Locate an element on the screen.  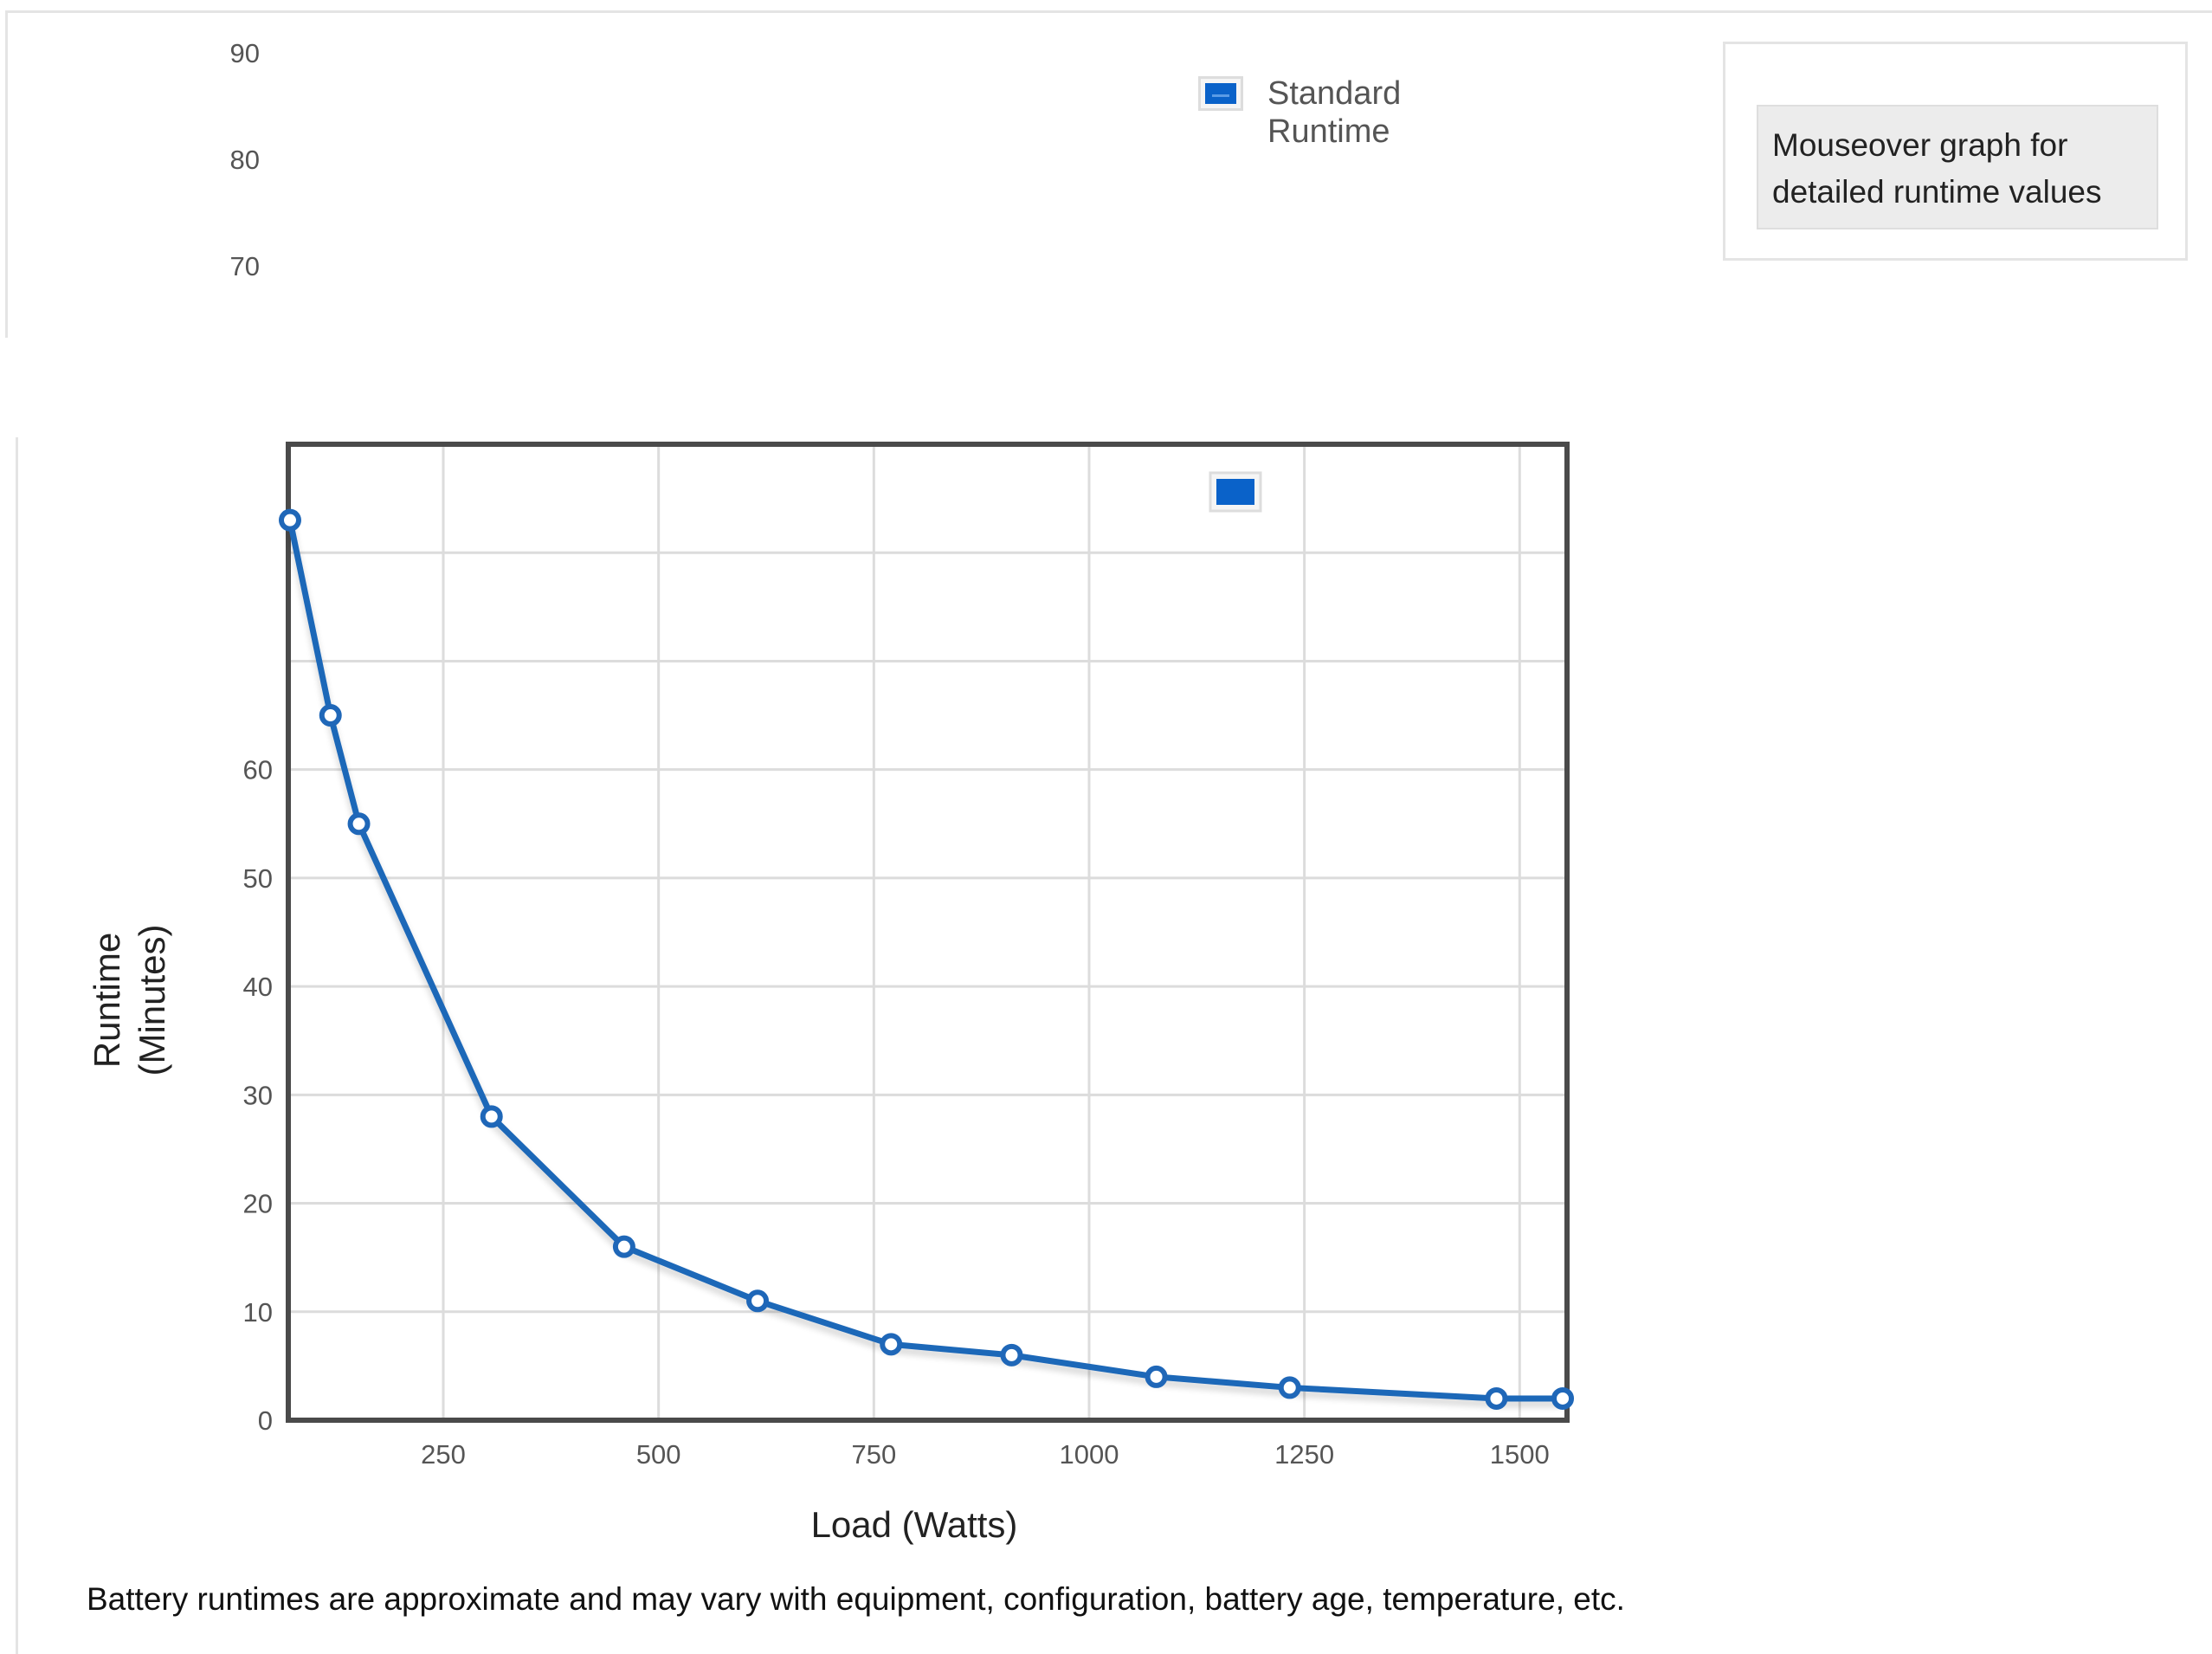
y-tick-label: 0 is located at coordinates (265, 1420).